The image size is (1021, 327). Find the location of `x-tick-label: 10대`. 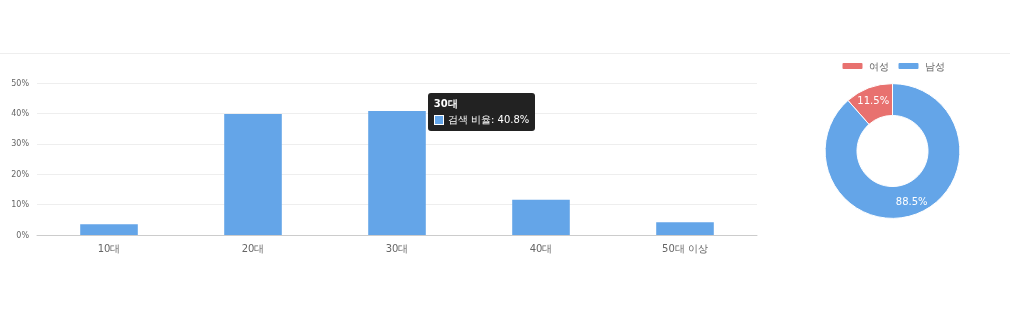

x-tick-label: 10대 is located at coordinates (109, 248).